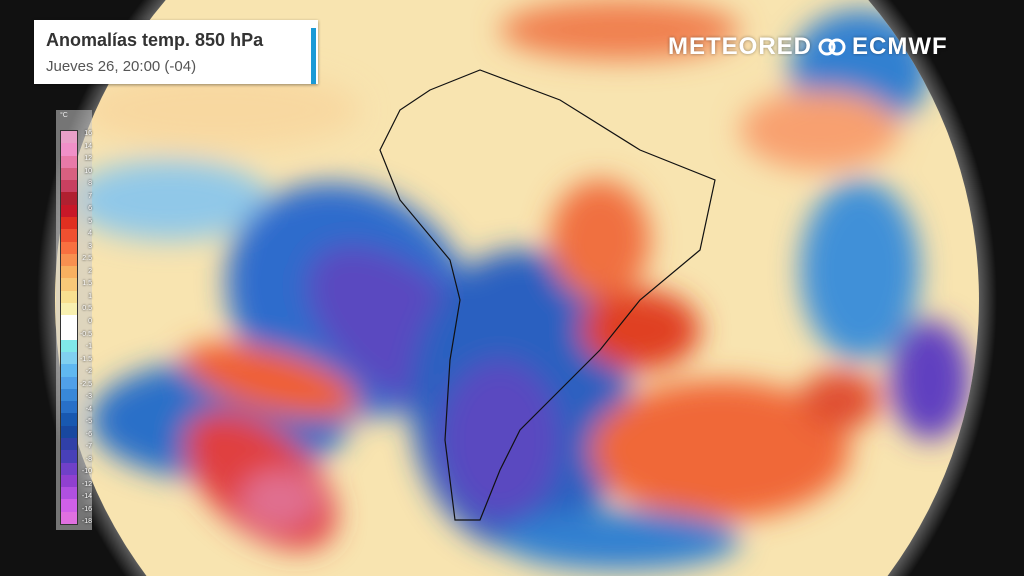  I want to click on legend-label: -8, so click(88, 459).